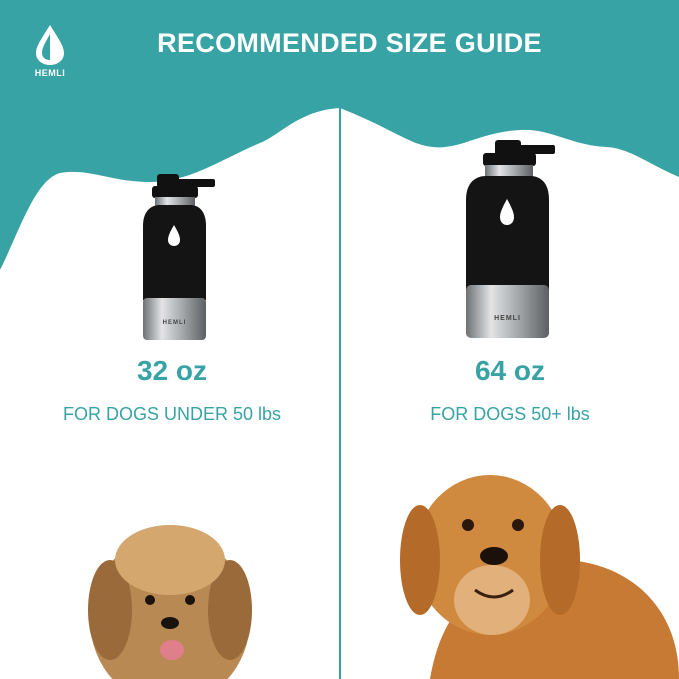 Image resolution: width=679 pixels, height=679 pixels. Describe the element at coordinates (172, 414) in the screenshot. I see `description-32oz: FOR DOGS UNDER 50 lbs` at that location.